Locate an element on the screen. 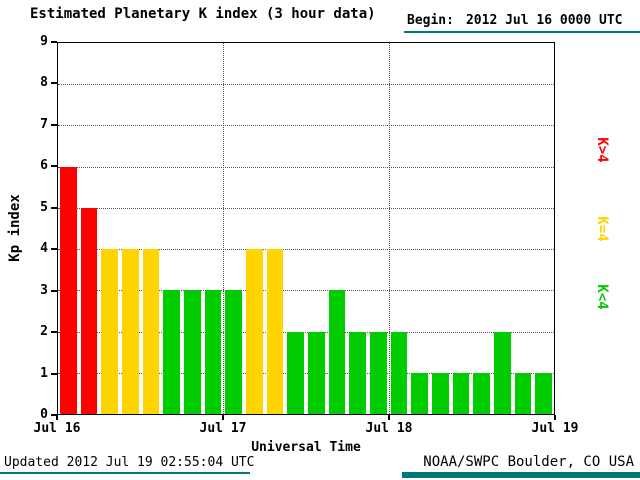 Image resolution: width=640 pixels, height=480 pixels. footer-source: NOAA/SWPC Boulder, CO USA is located at coordinates (528, 462).